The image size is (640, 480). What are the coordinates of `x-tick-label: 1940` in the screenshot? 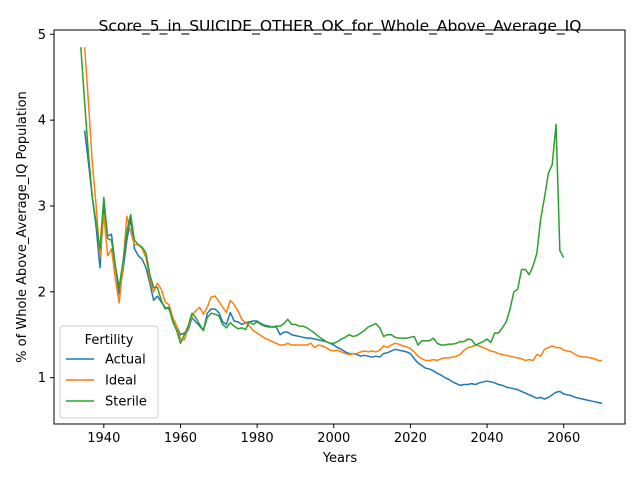 It's located at (103, 438).